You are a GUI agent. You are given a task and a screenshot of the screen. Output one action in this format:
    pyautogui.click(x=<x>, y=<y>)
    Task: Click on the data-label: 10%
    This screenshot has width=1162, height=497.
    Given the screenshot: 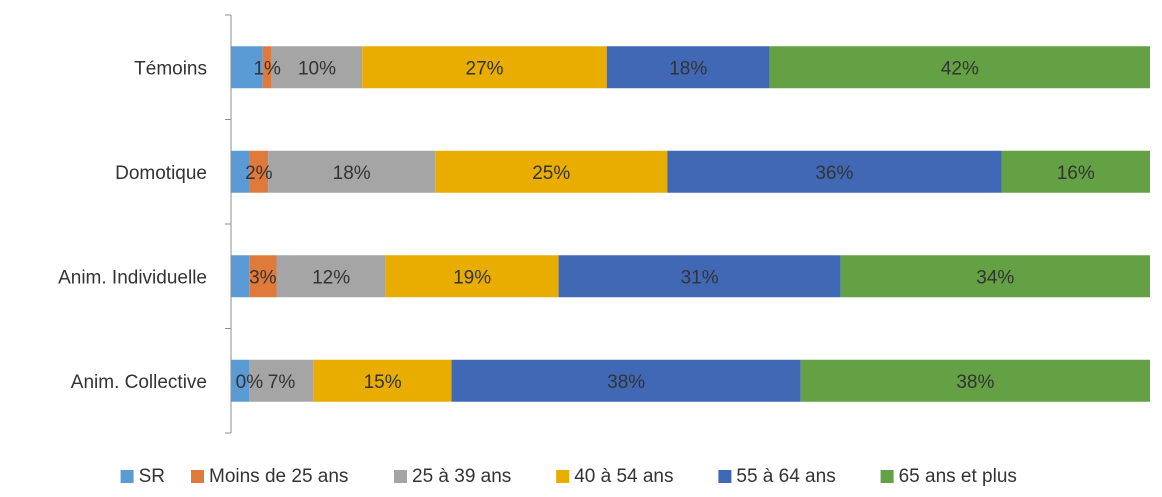 What is the action you would take?
    pyautogui.click(x=317, y=68)
    